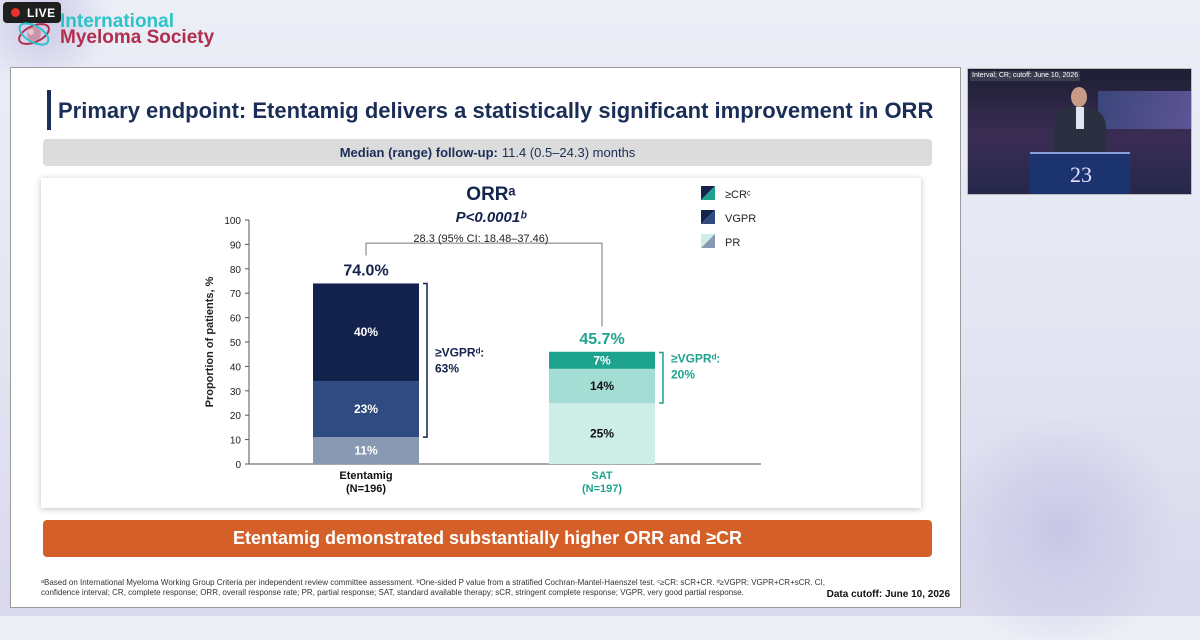 This screenshot has height=640, width=1200. What do you see at coordinates (683, 374) in the screenshot?
I see `vgpr-value: 20%` at bounding box center [683, 374].